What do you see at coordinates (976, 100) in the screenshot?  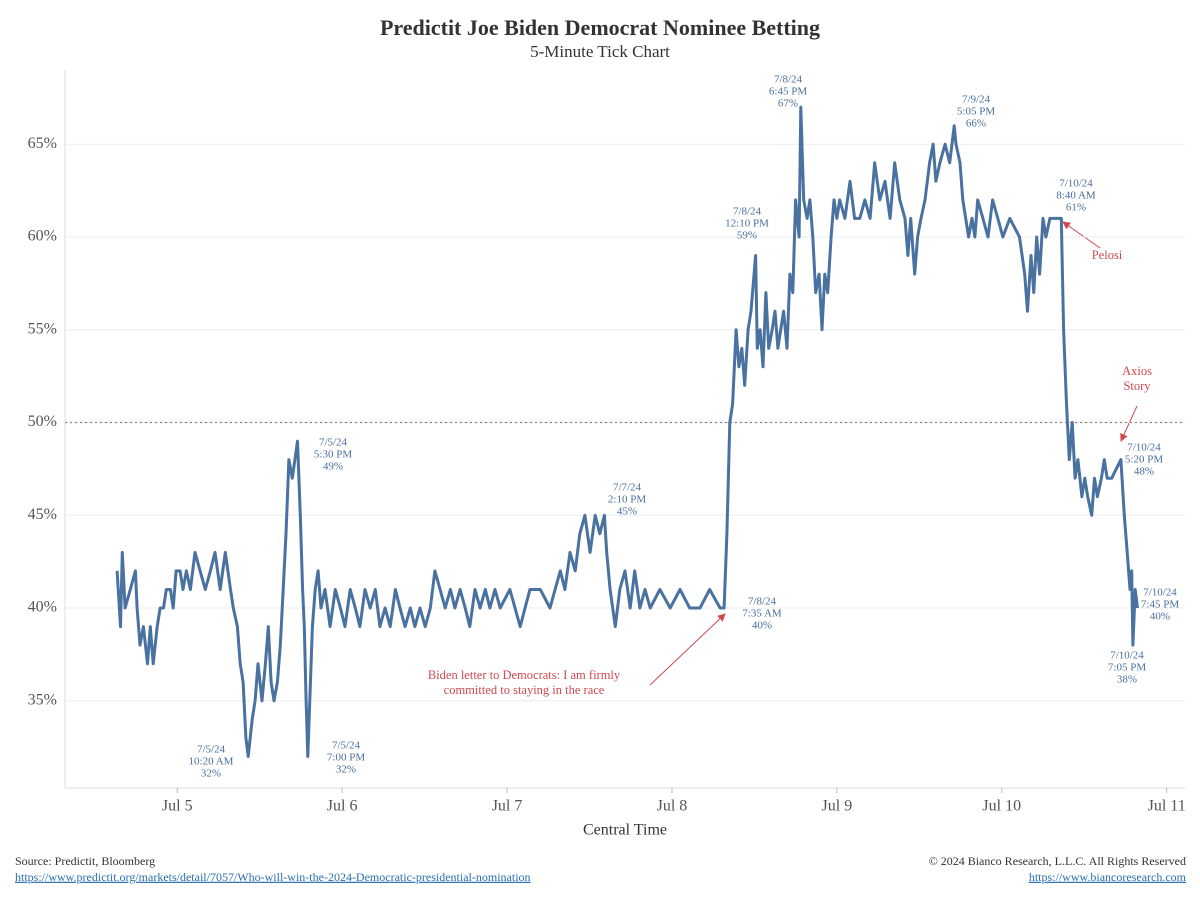 I see `annotation: 7/9/24` at bounding box center [976, 100].